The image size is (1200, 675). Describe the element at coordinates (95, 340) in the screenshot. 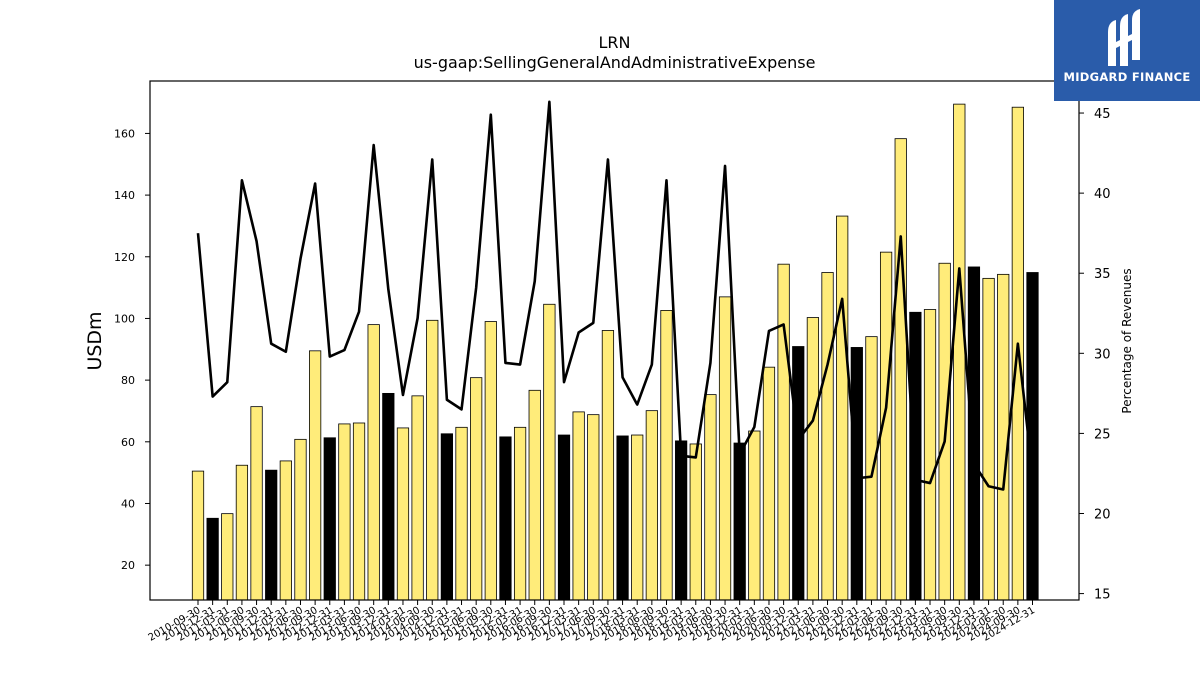

I see `y-axis-label: USDm` at that location.